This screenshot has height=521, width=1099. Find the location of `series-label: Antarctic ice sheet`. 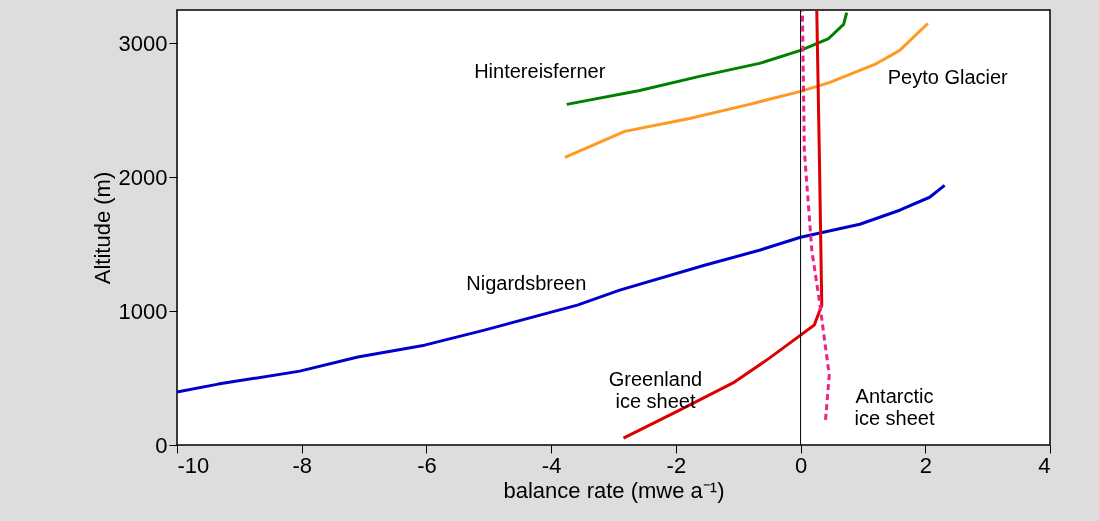

series-label: Antarctic ice sheet is located at coordinates (894, 406).